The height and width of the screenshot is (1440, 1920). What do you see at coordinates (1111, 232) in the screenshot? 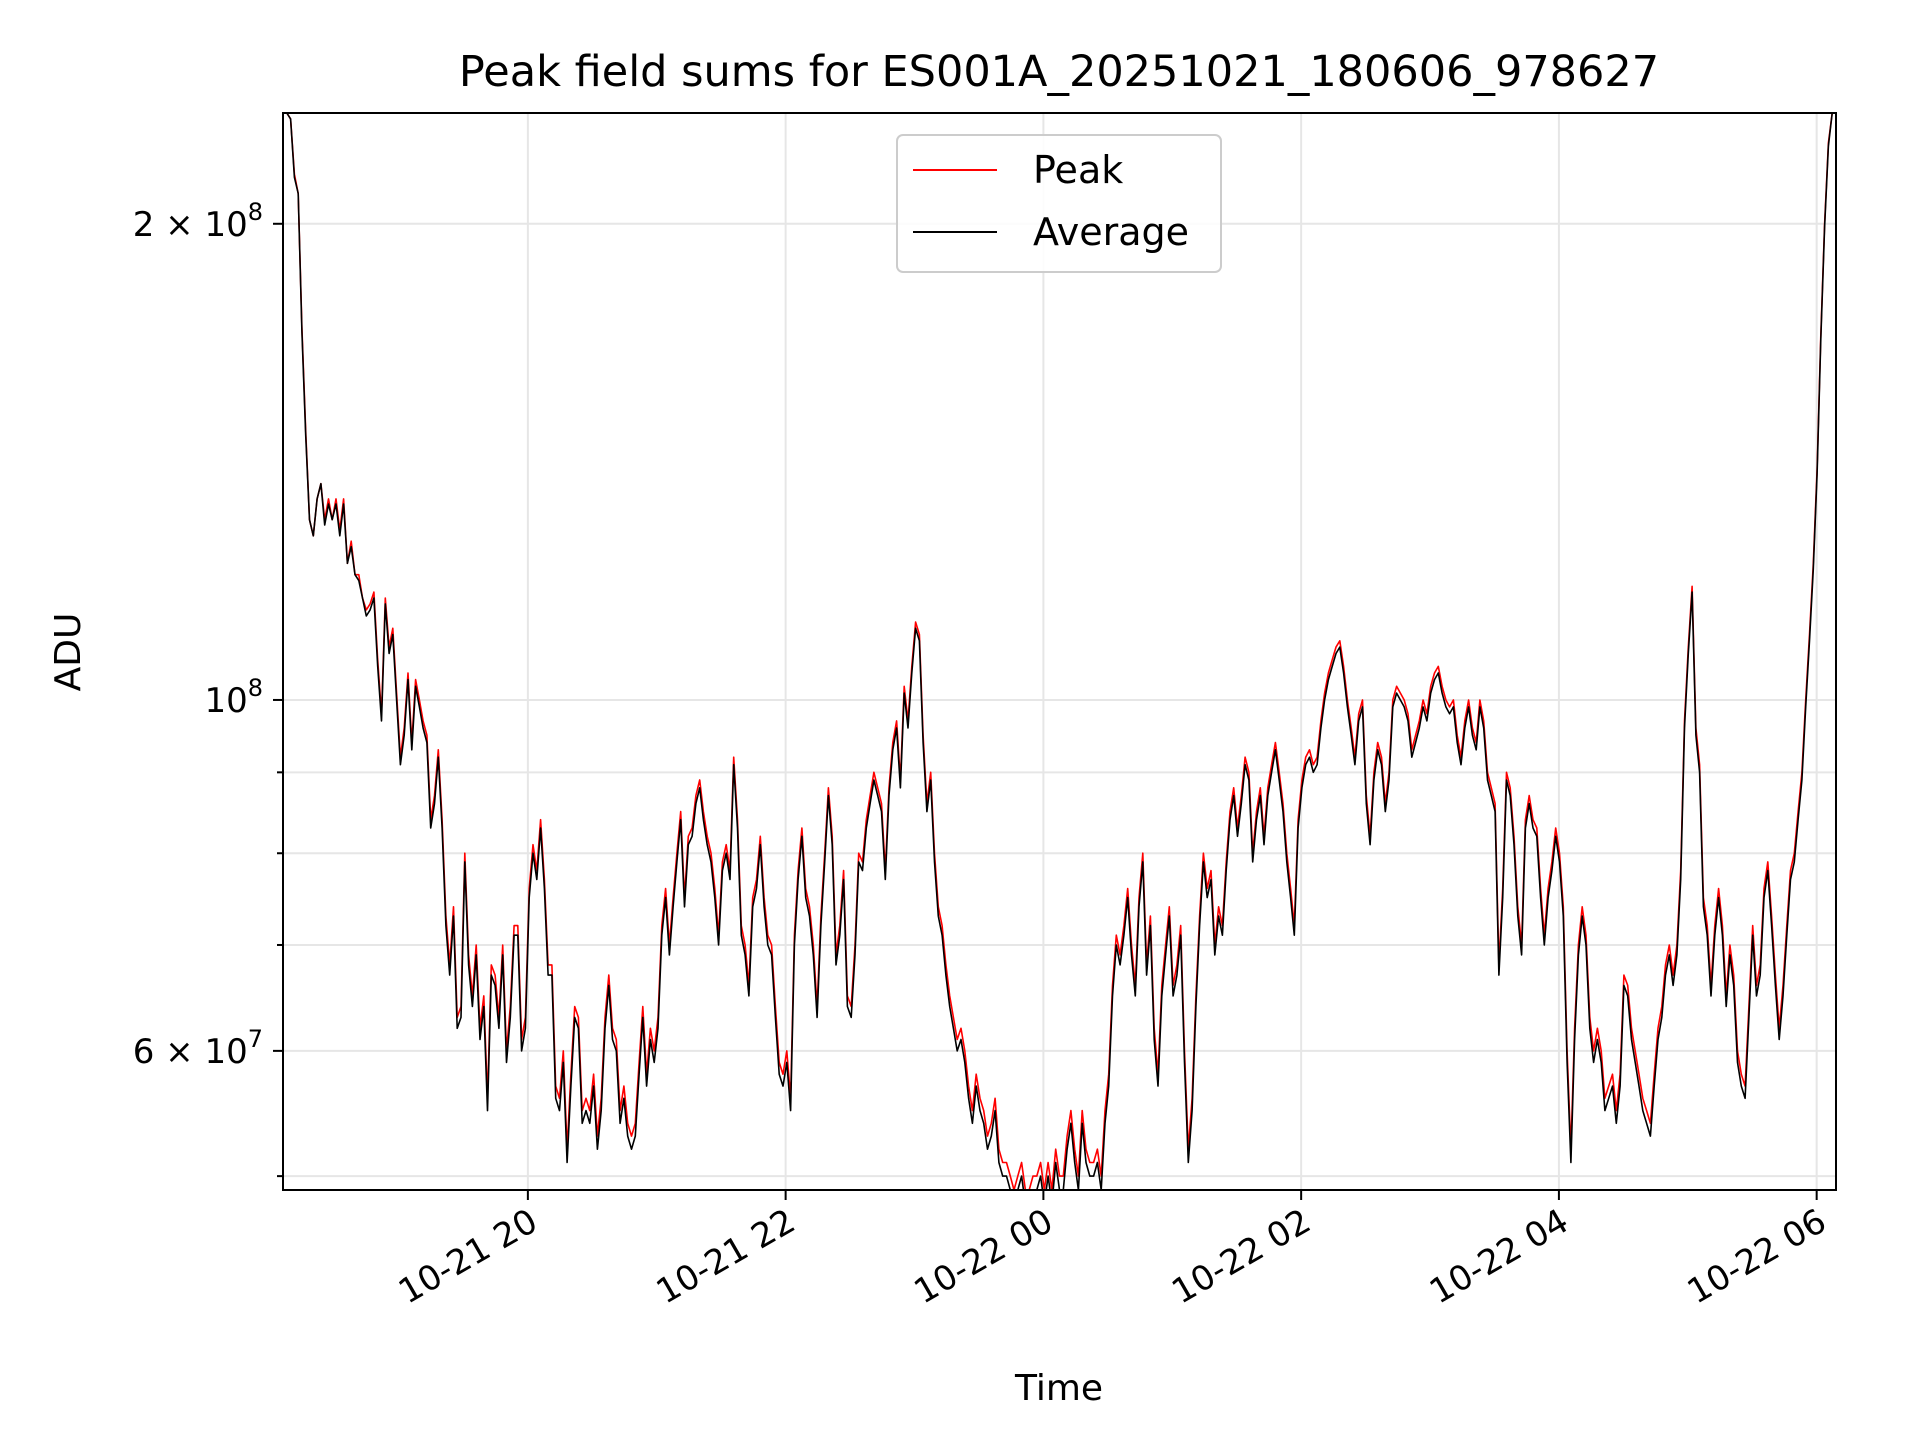
I see `legend-label-average: Average` at bounding box center [1111, 232].